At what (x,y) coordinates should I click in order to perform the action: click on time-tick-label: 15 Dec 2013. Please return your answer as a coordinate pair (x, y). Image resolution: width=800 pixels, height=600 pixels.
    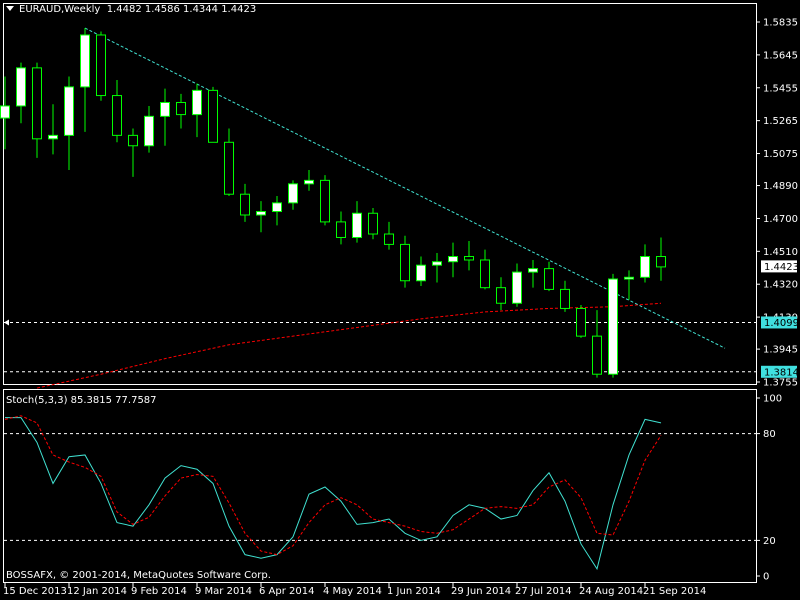
    Looking at the image, I should click on (35, 591).